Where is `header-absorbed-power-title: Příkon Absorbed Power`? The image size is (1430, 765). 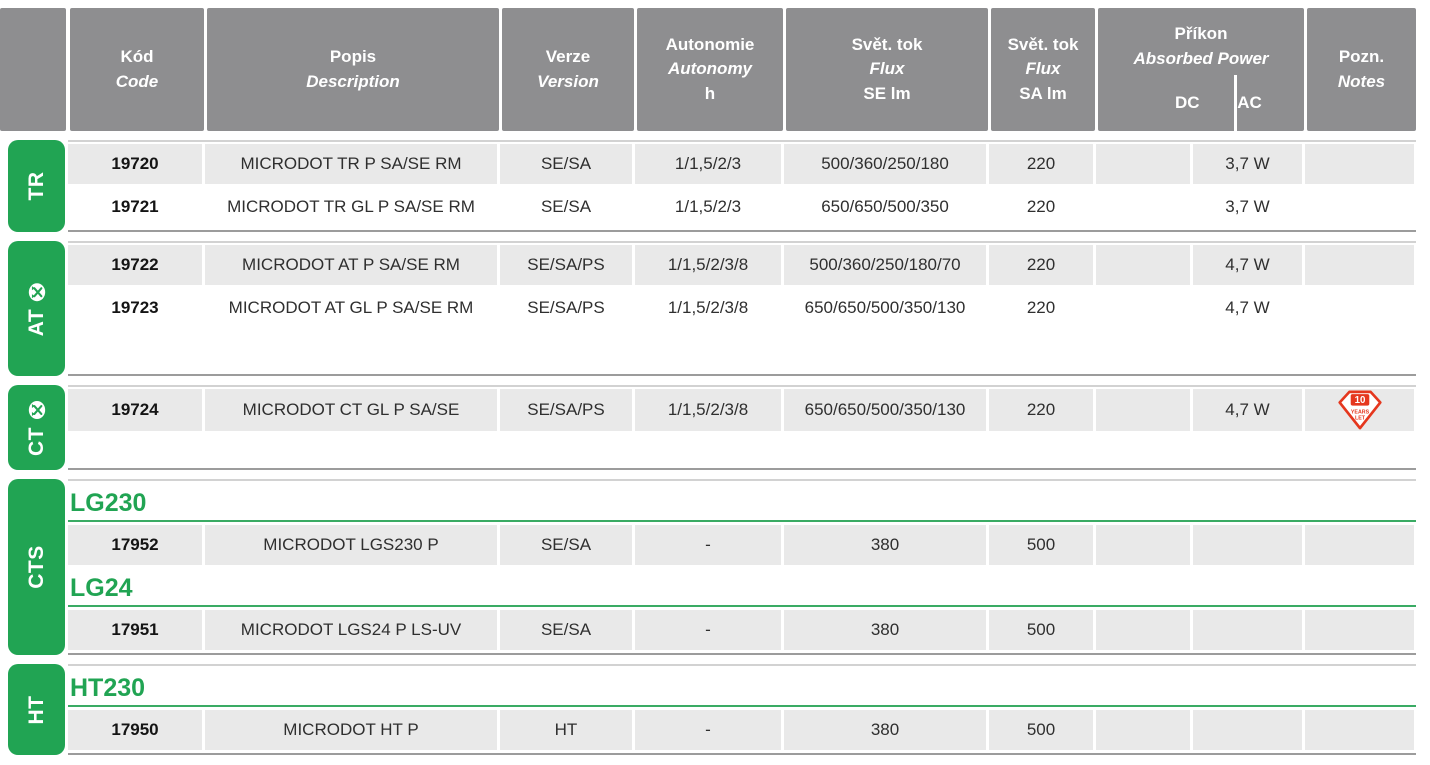 header-absorbed-power-title: Příkon Absorbed Power is located at coordinates (1200, 41).